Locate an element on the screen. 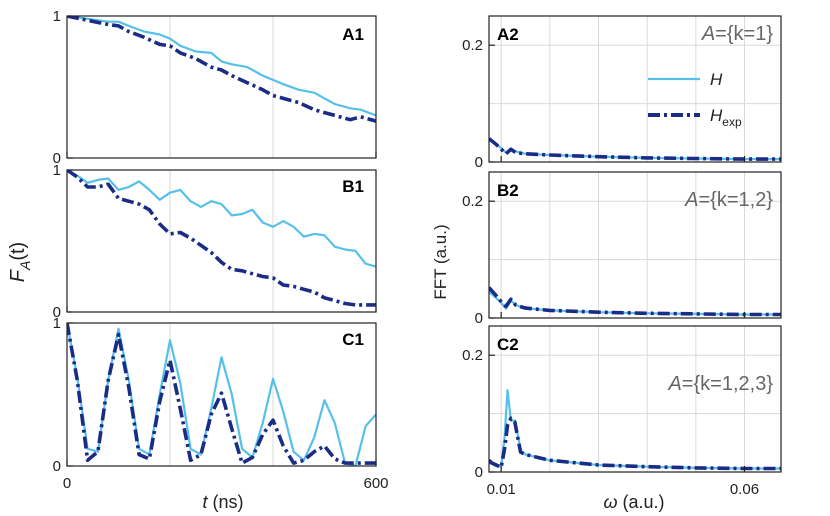 Image resolution: width=830 pixels, height=516 pixels. set-annotation: A={k=1,2,3} is located at coordinates (720, 384).